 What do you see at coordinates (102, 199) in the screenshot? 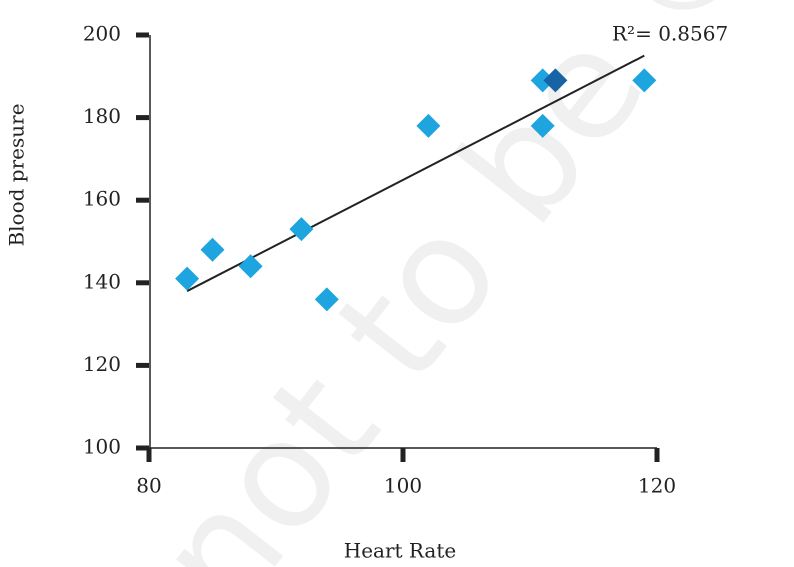
I see `y-tick-label: 160` at bounding box center [102, 199].